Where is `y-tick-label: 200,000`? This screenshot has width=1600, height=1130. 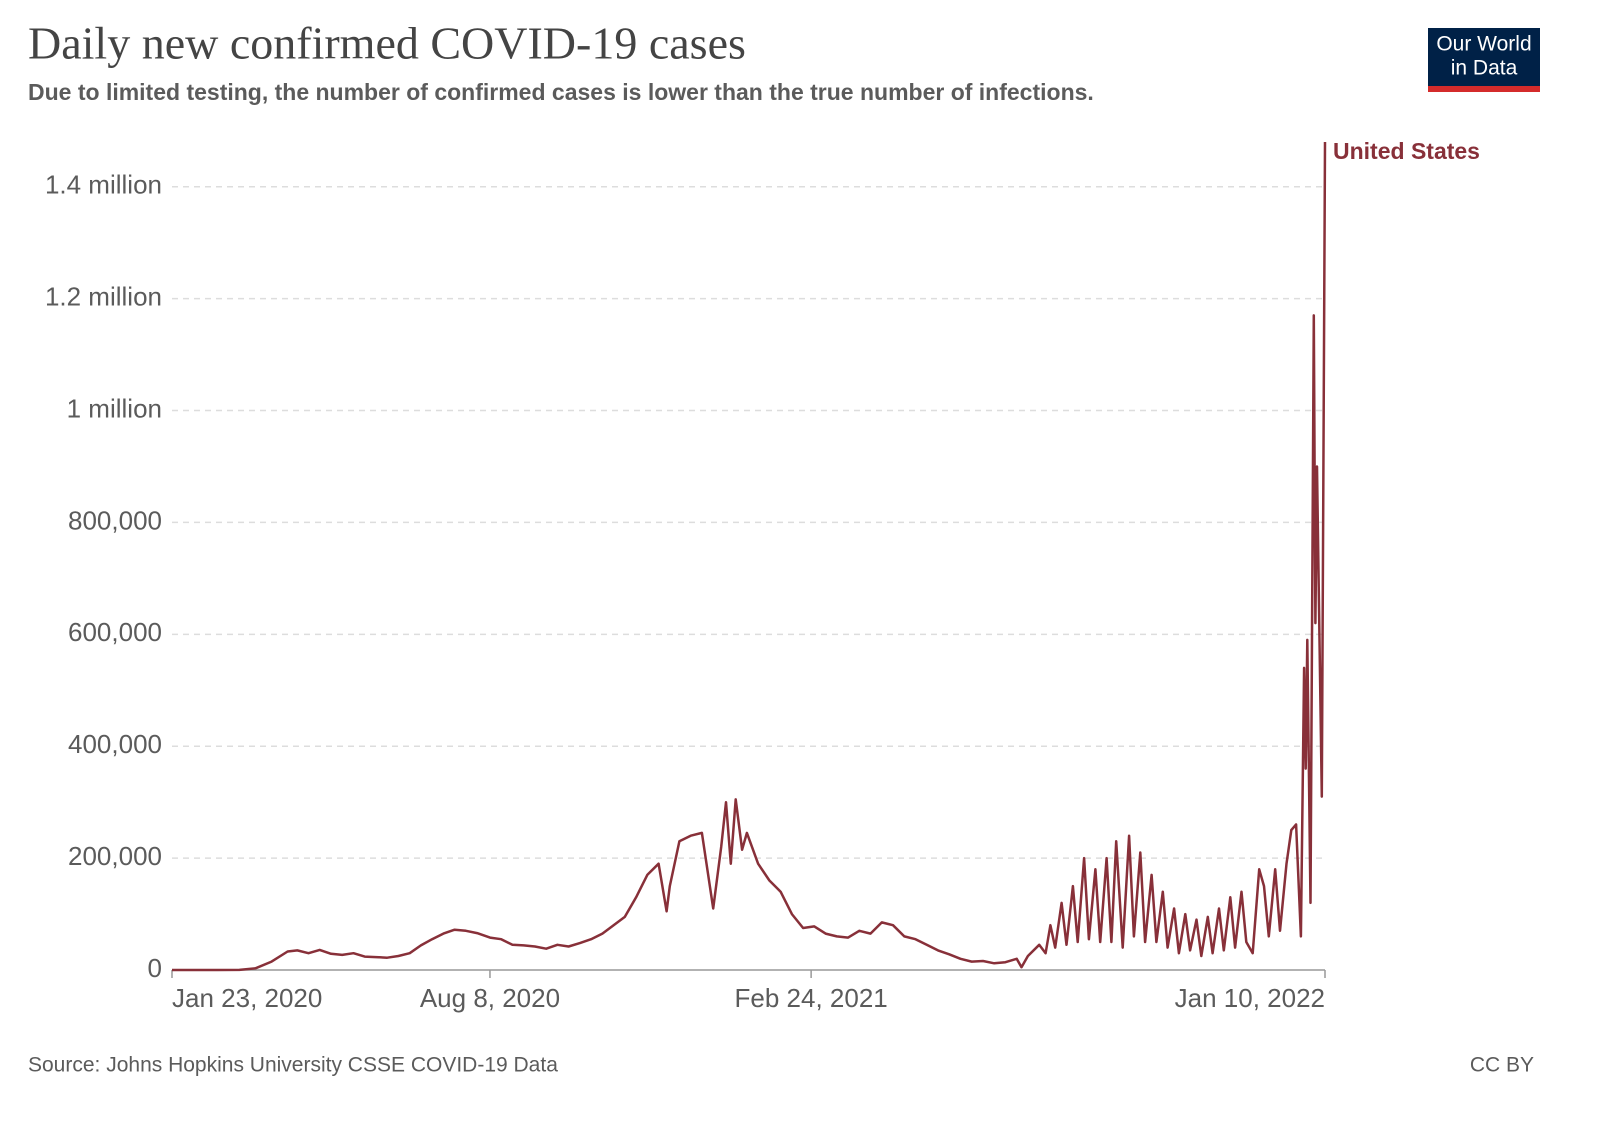 y-tick-label: 200,000 is located at coordinates (115, 856).